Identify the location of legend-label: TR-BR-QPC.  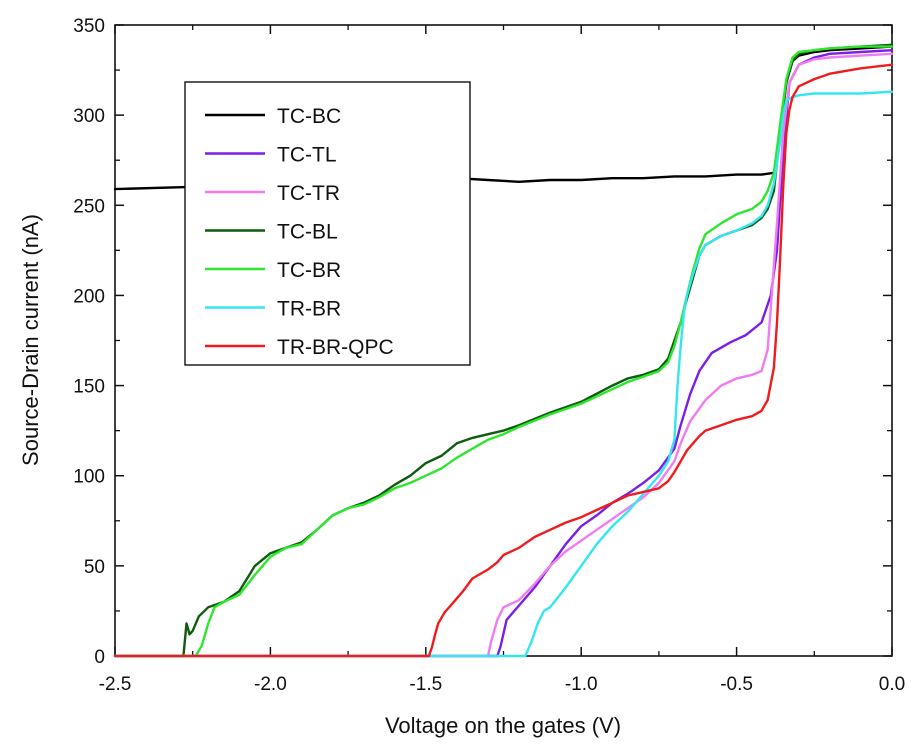
(335, 347).